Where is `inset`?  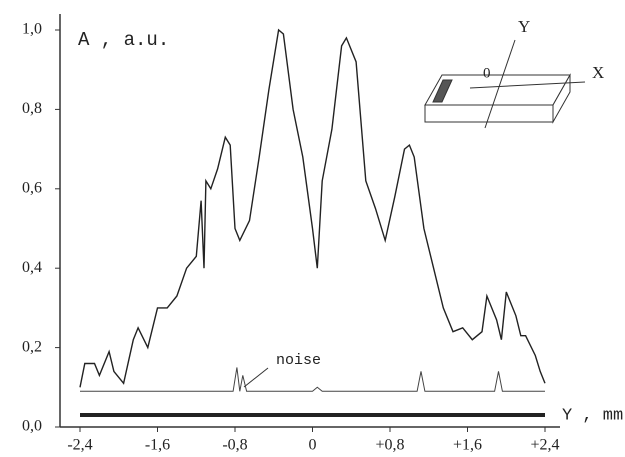 inset is located at coordinates (505, 84).